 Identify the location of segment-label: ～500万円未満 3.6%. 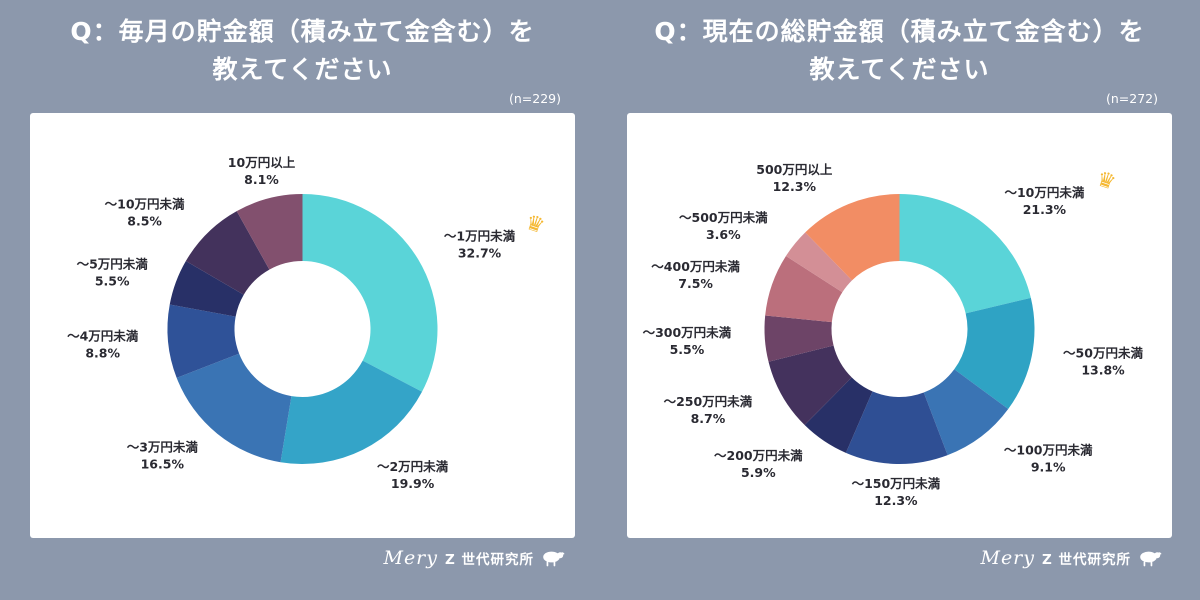
(723, 226).